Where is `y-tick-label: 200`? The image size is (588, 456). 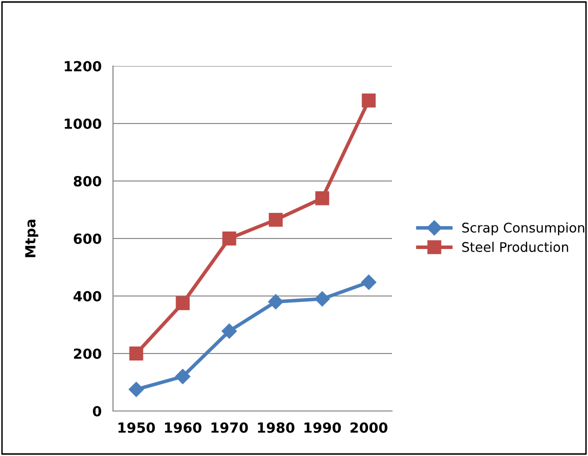 y-tick-label: 200 is located at coordinates (88, 353).